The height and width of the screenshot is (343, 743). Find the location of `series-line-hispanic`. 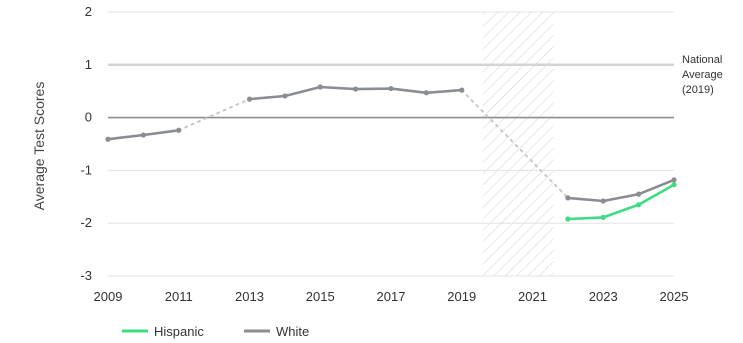

series-line-hispanic is located at coordinates (621, 202).